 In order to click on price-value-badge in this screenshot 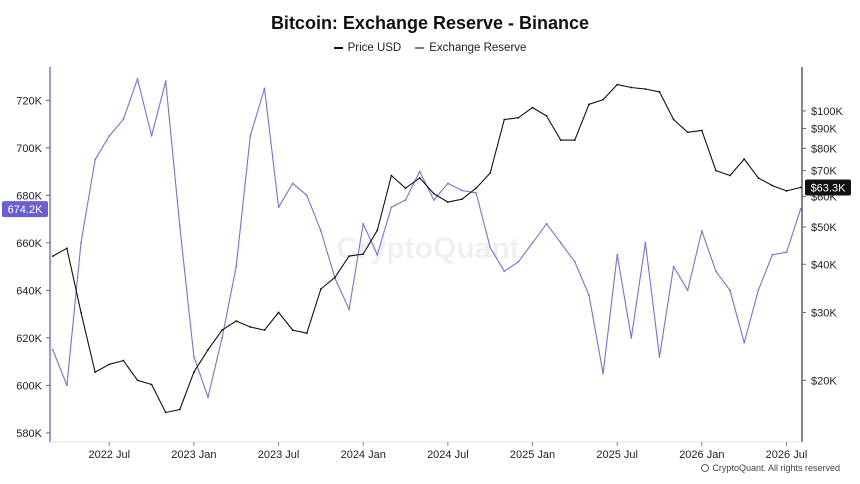, I will do `click(828, 187)`.